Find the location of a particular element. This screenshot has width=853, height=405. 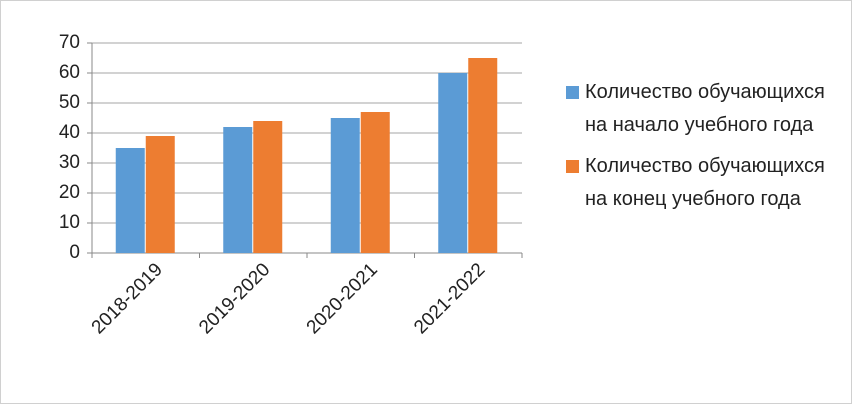

y-tick-label: 0 is located at coordinates (74, 252).